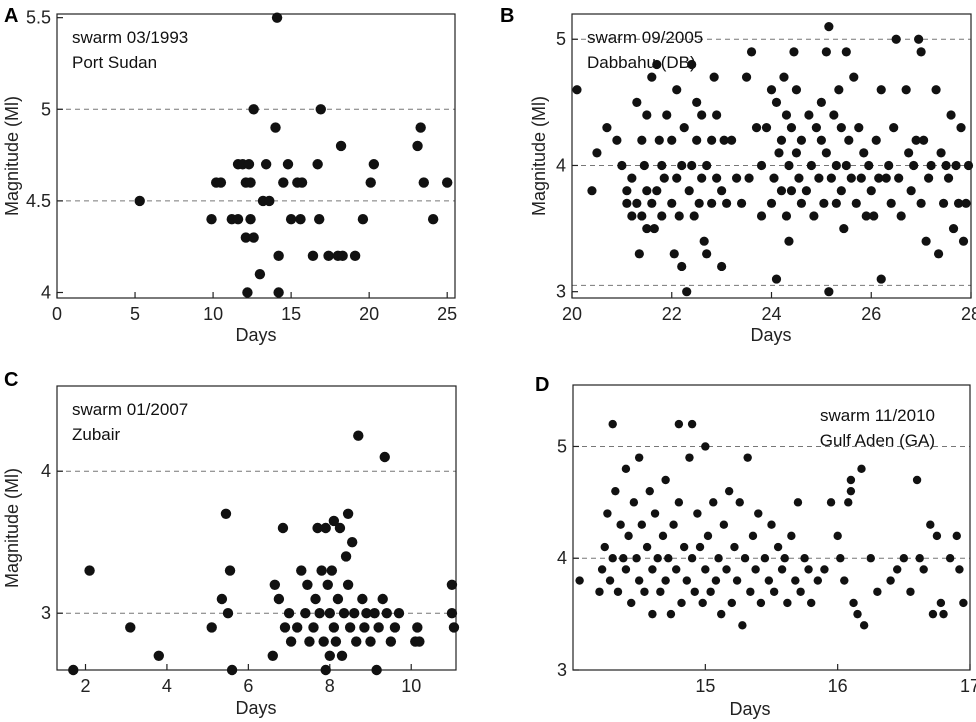 The height and width of the screenshot is (722, 976). Describe the element at coordinates (562, 558) in the screenshot. I see `panel-d-y-tick-label: 4` at that location.